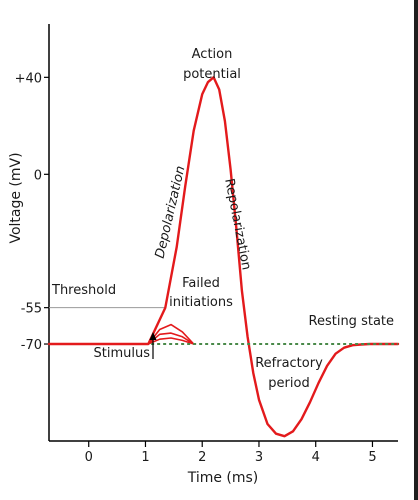 This screenshot has height=500, width=418. Describe the element at coordinates (31, 309) in the screenshot. I see `y-tick-label-2: -55` at that location.